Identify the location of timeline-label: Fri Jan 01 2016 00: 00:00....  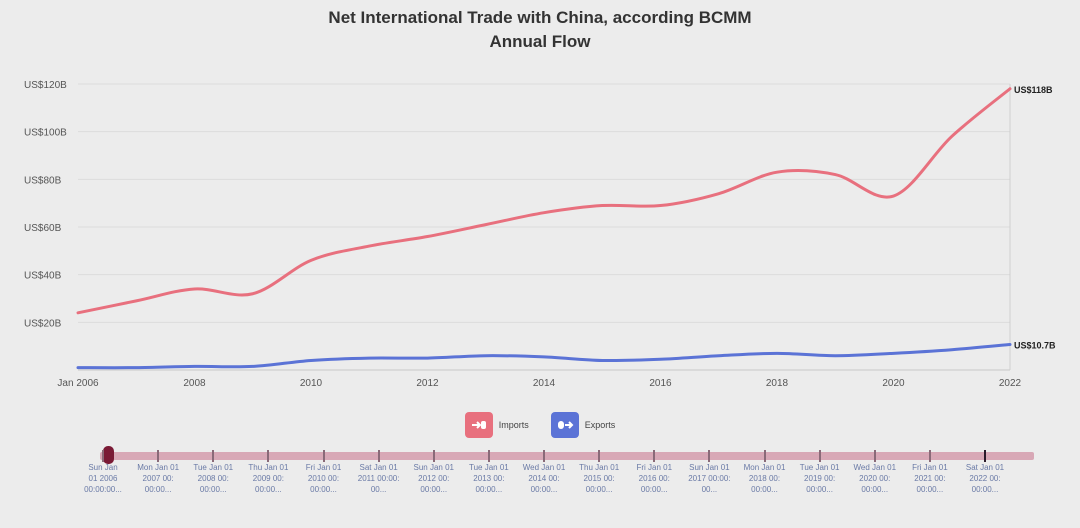
(654, 478).